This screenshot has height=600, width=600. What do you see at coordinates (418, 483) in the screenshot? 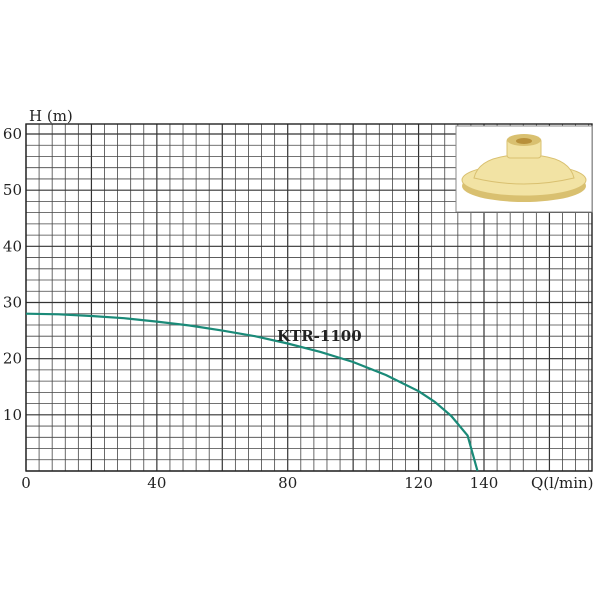
I see `x-tick-label: 120` at bounding box center [418, 483].